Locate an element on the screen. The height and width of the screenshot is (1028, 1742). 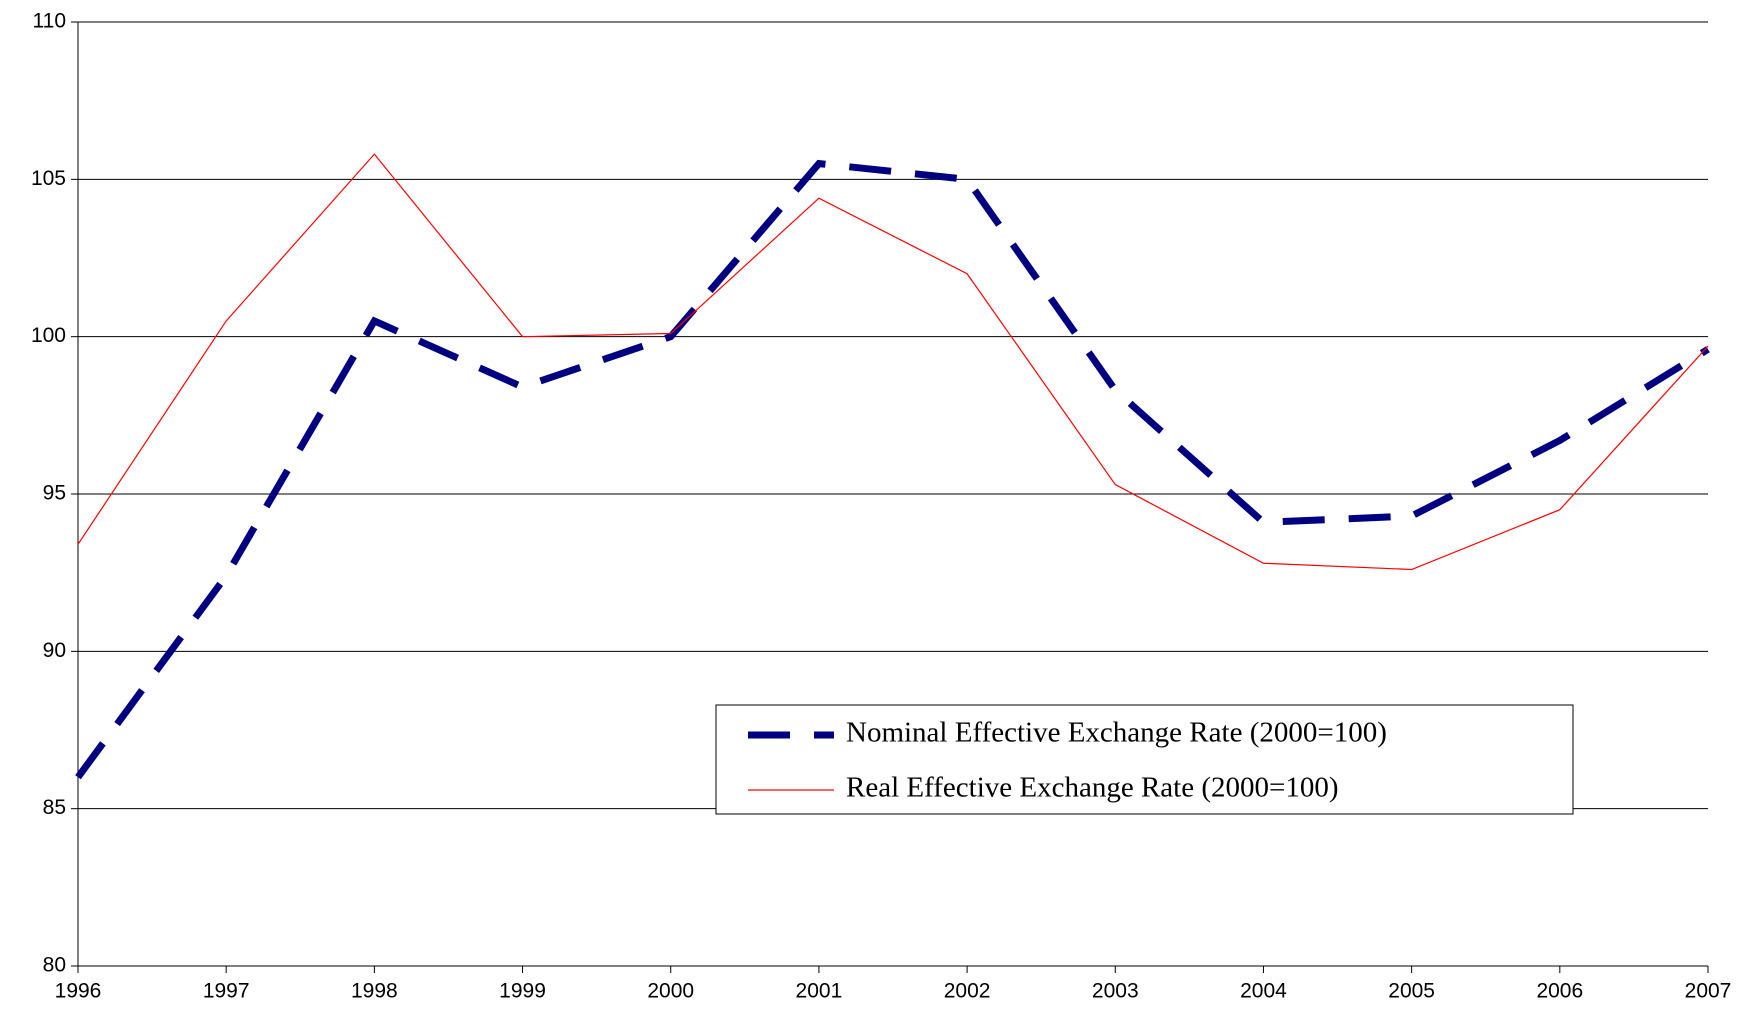
y-tick-label: 95 is located at coordinates (54, 493).